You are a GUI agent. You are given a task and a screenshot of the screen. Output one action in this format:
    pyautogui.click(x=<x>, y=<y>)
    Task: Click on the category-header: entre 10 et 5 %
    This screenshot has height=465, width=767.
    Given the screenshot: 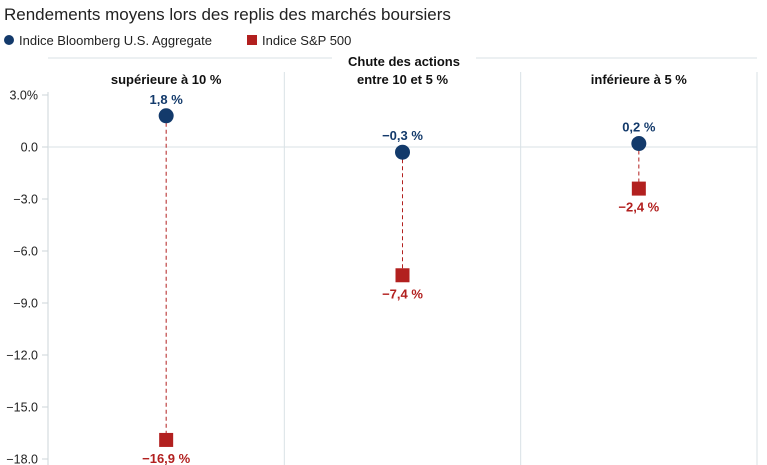 What is the action you would take?
    pyautogui.click(x=402, y=79)
    